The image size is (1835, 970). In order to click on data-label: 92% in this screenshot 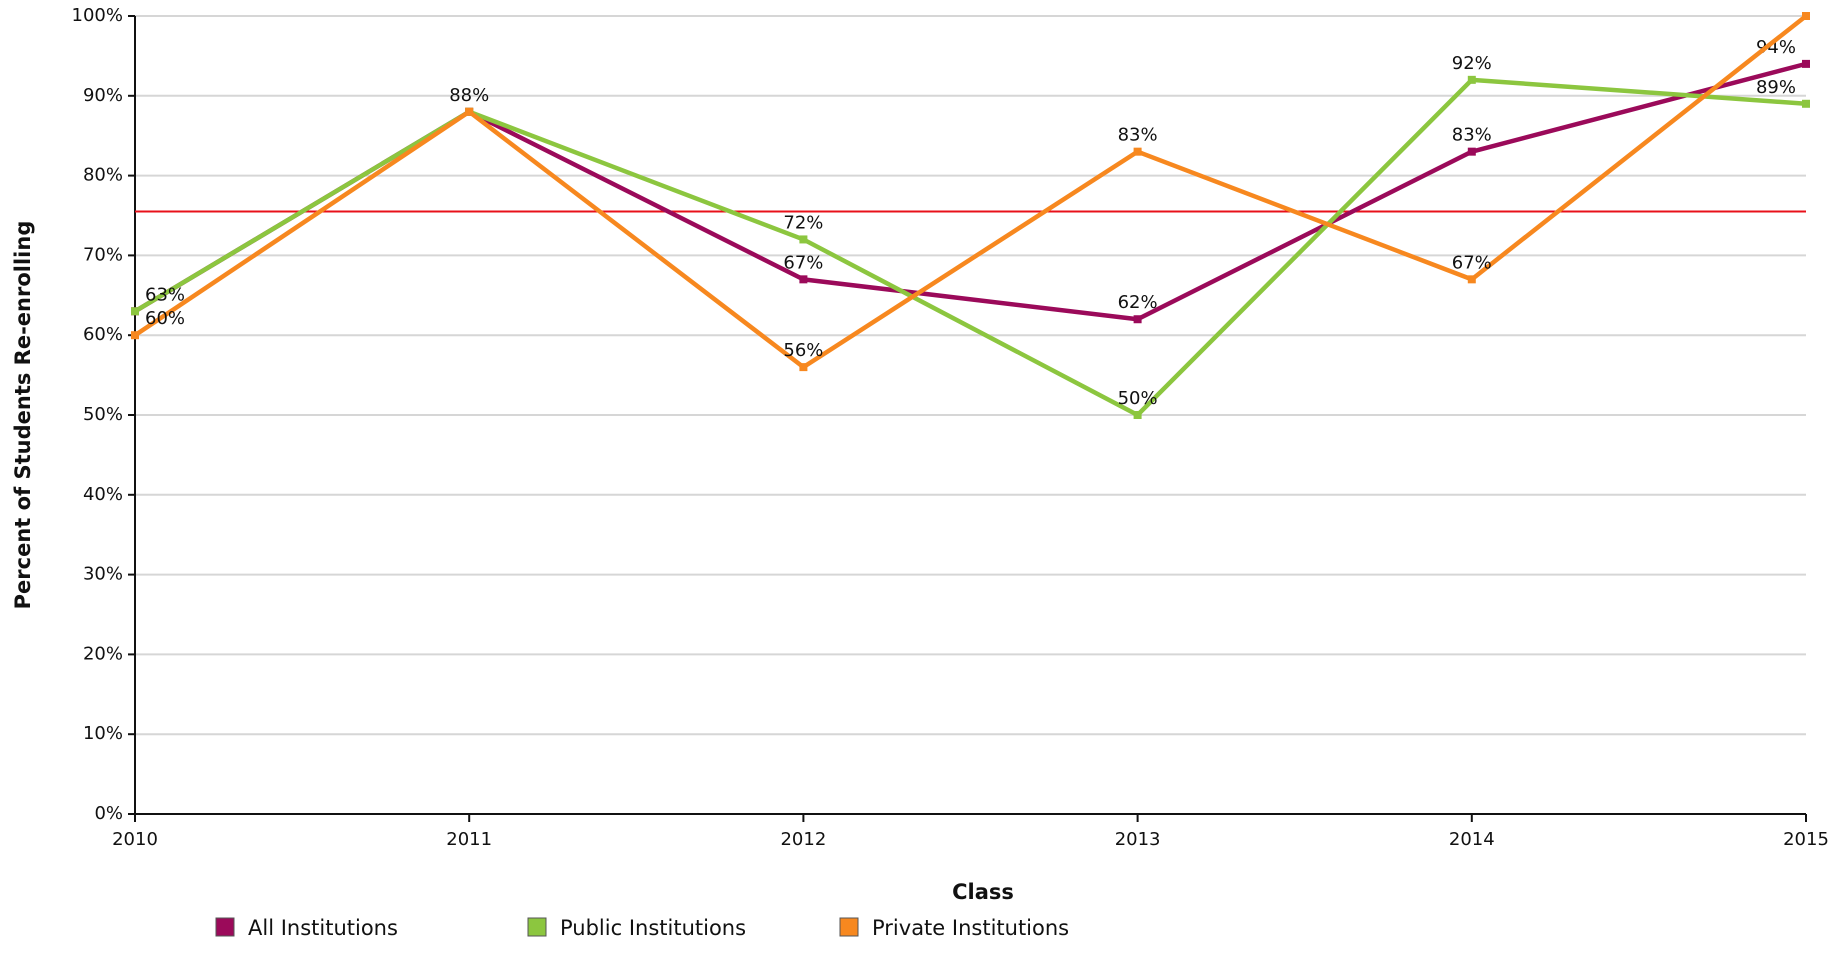, I will do `click(1472, 63)`.